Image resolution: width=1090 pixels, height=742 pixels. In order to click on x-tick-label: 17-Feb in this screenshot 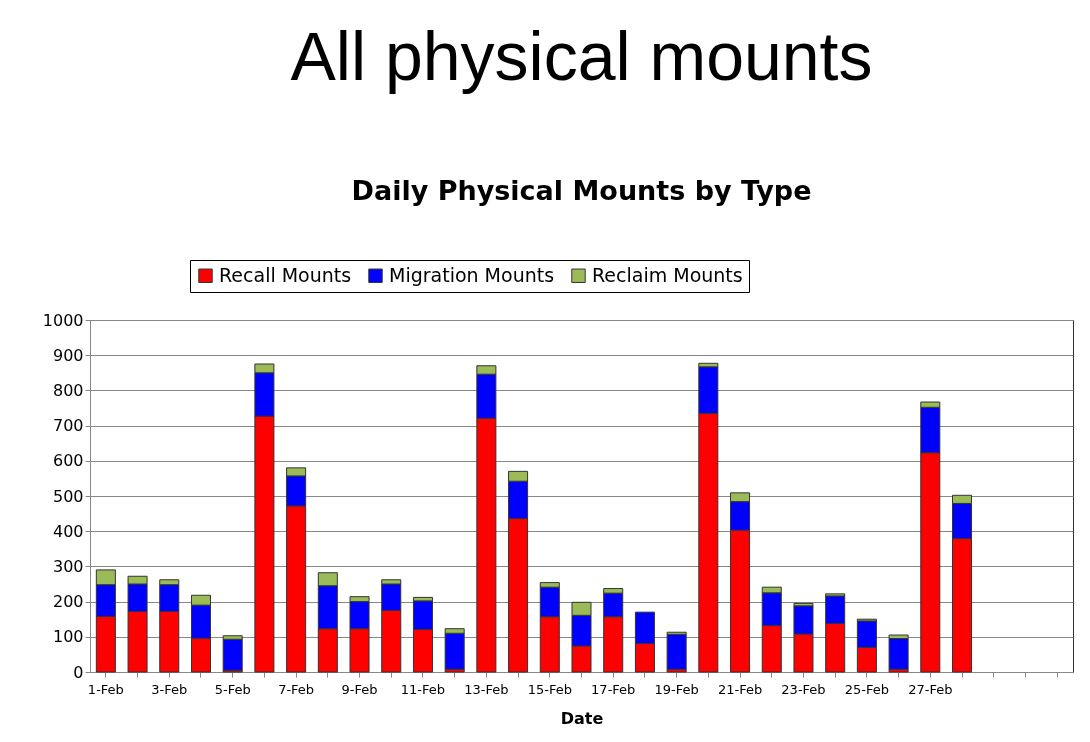, I will do `click(613, 689)`.